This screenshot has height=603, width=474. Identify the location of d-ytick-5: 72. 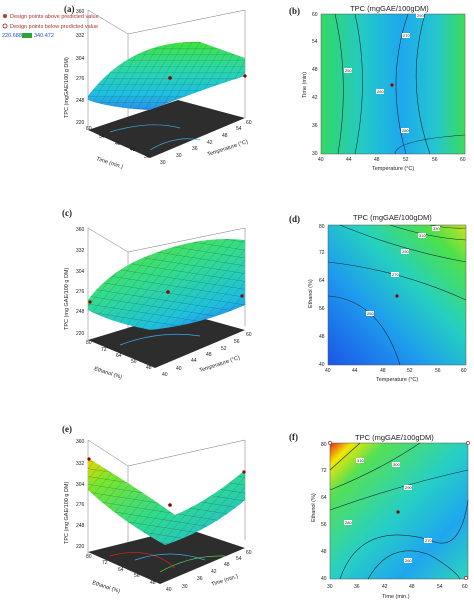
(322, 253).